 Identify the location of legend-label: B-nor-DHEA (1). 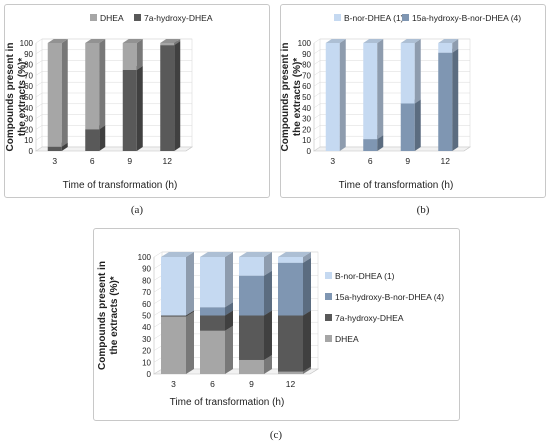
(374, 18).